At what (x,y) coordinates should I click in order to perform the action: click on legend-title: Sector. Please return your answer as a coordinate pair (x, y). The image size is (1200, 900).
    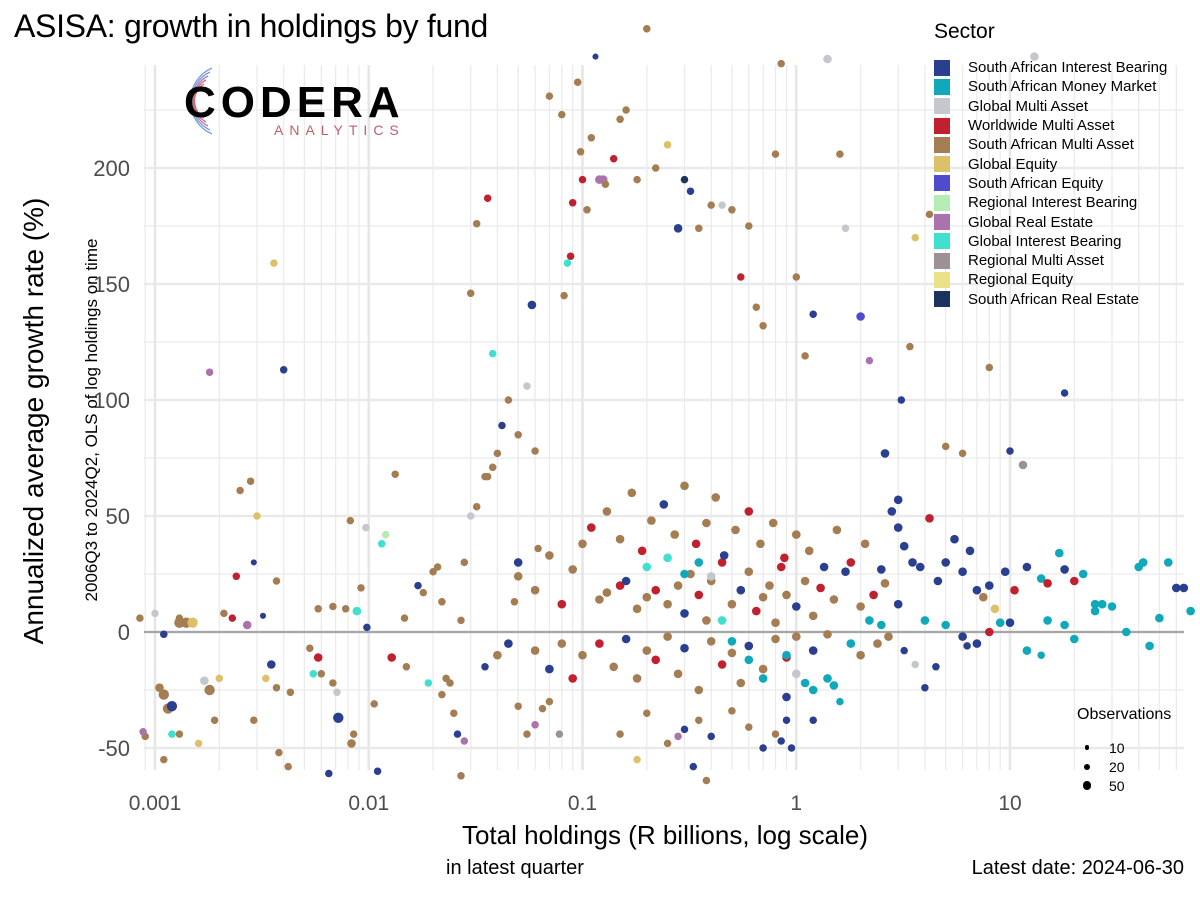
    Looking at the image, I should click on (964, 31).